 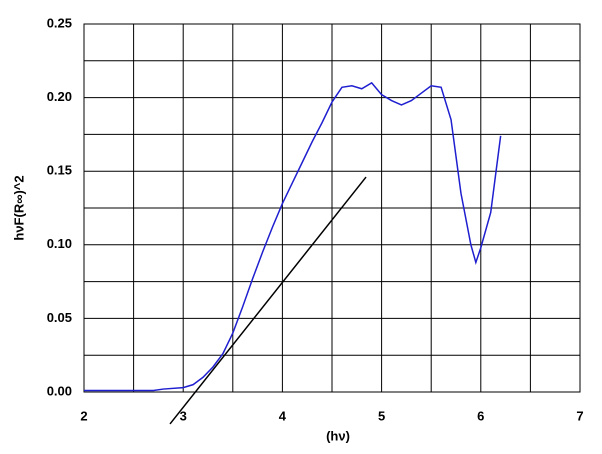 What do you see at coordinates (579, 415) in the screenshot?
I see `x-tick-label: 7` at bounding box center [579, 415].